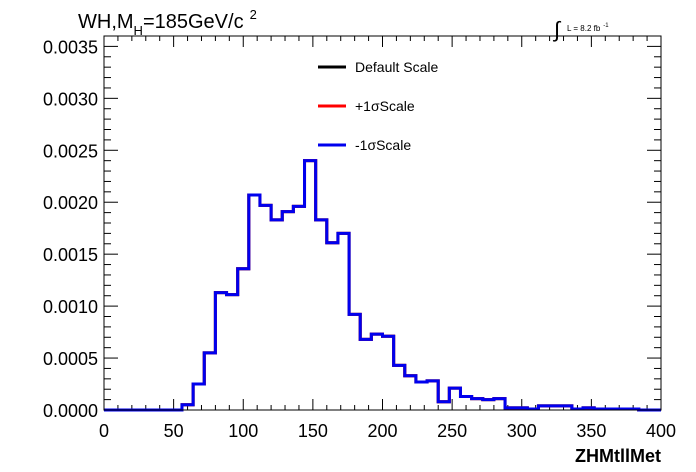  I want to click on x-tick-label: 250, so click(452, 431).